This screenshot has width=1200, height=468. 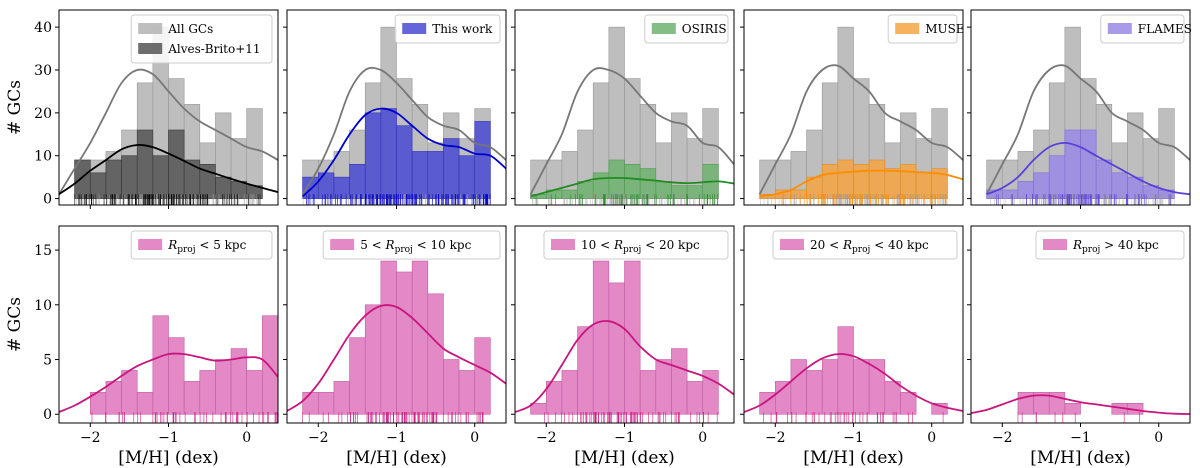 I want to click on panel-bottom-5: −2 −1 0 [M/H] (dex) Rproj > 40 kpc, so click(x=1079, y=346).